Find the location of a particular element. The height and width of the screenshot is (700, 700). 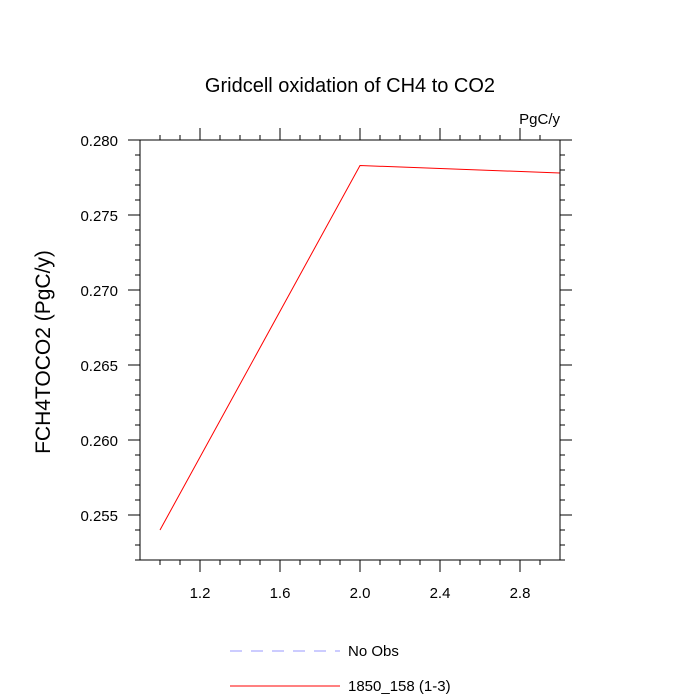

y-tick-label: 0.265 is located at coordinates (99, 366).